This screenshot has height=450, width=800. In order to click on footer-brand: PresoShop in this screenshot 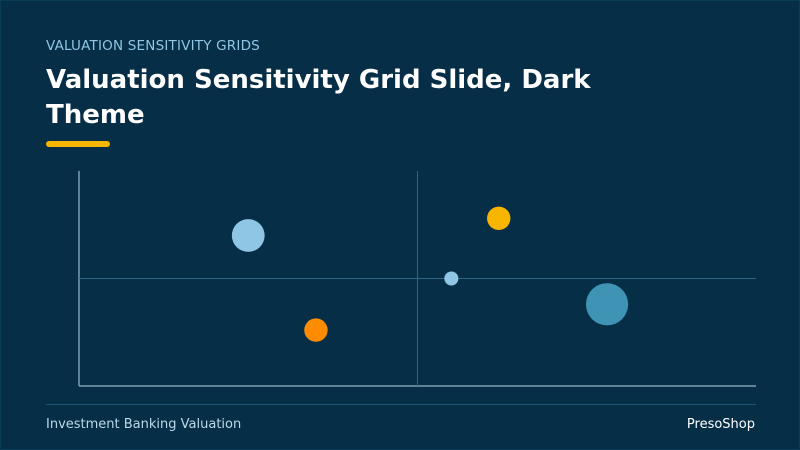, I will do `click(720, 424)`.